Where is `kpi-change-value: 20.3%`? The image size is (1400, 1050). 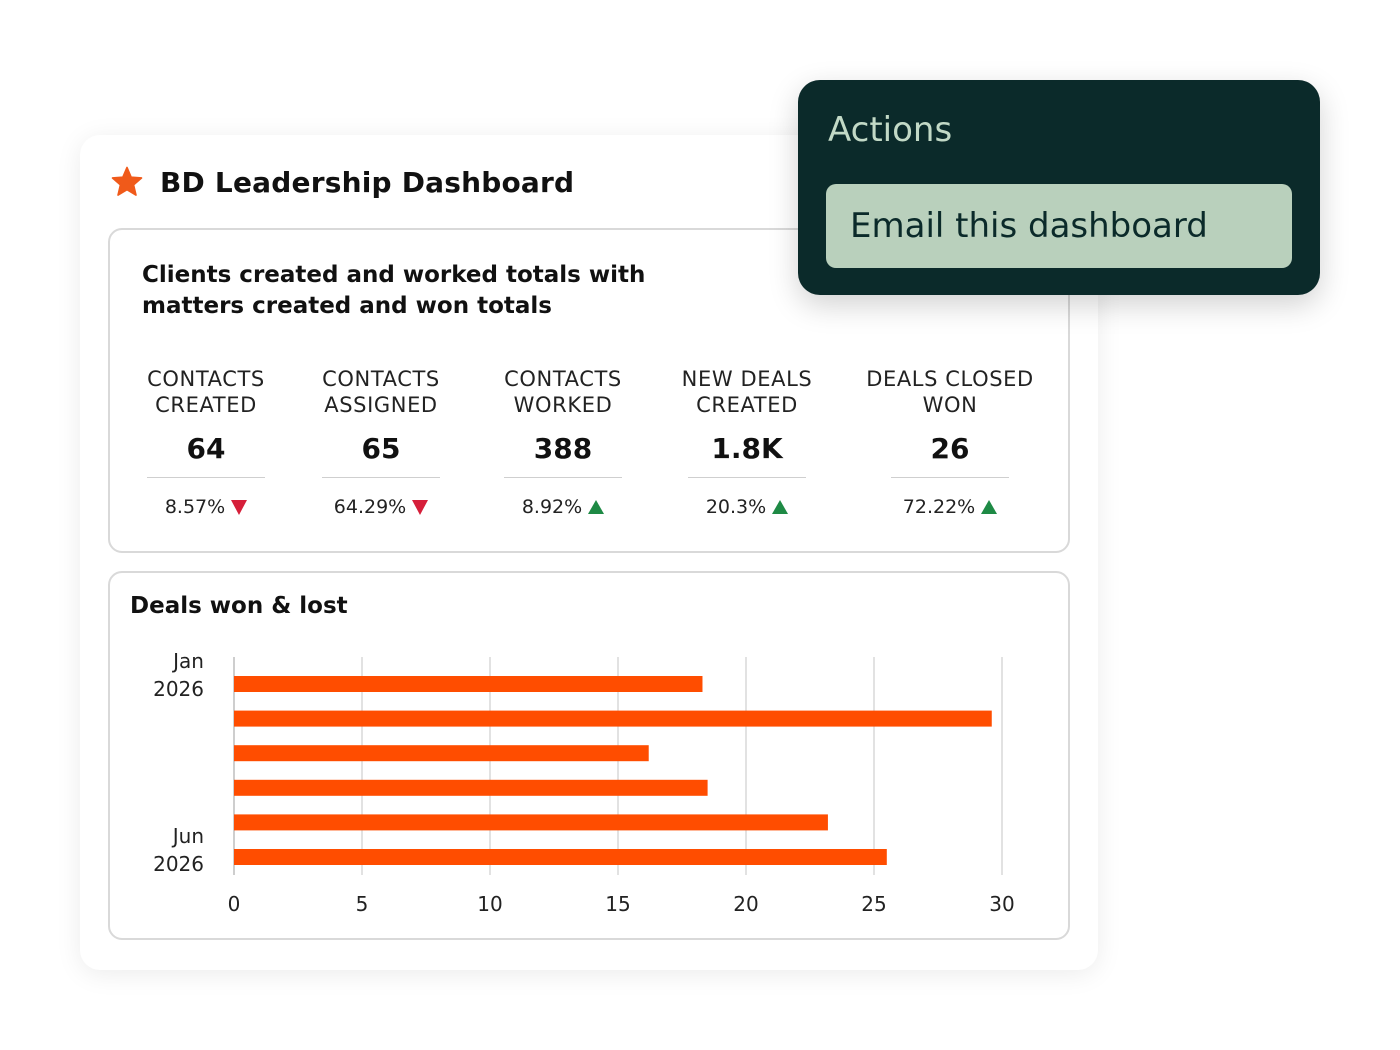
kpi-change-value: 20.3% is located at coordinates (736, 507).